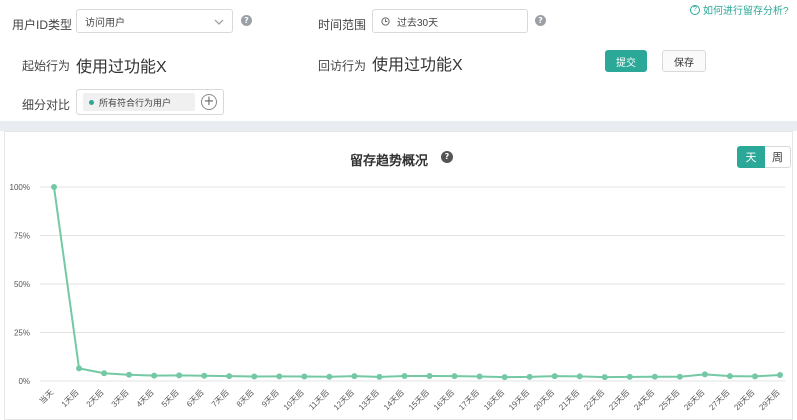  What do you see at coordinates (342, 66) in the screenshot?
I see `return-action-label: 回访行为` at bounding box center [342, 66].